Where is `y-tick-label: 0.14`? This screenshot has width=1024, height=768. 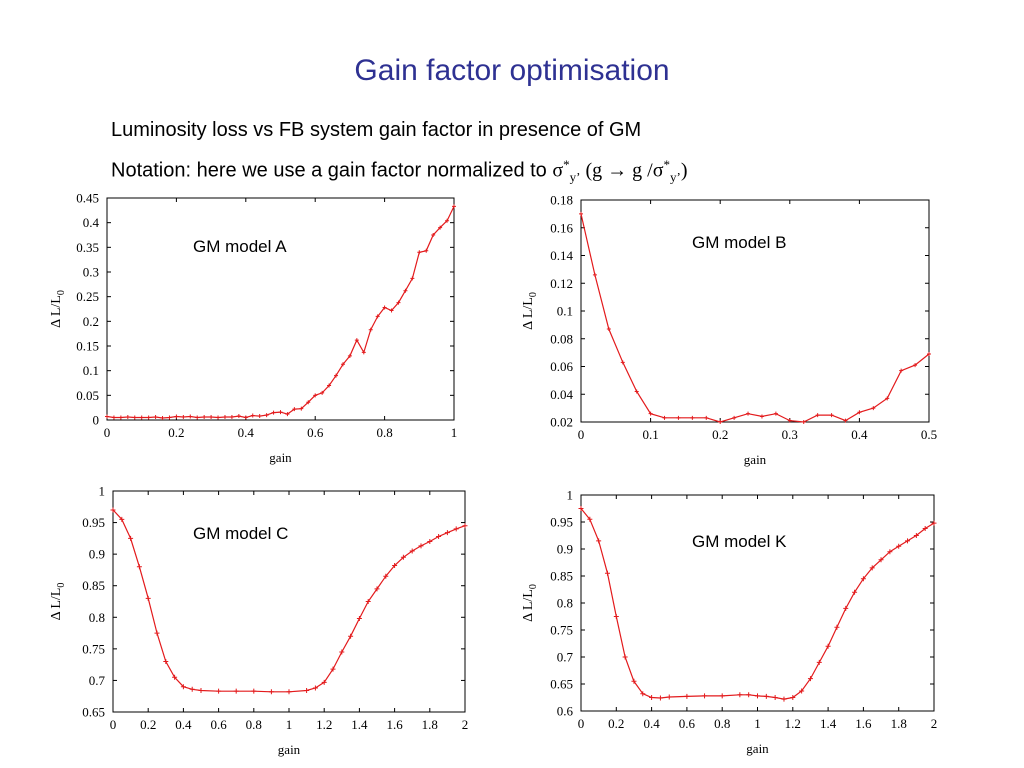 y-tick-label: 0.14 is located at coordinates (561, 255).